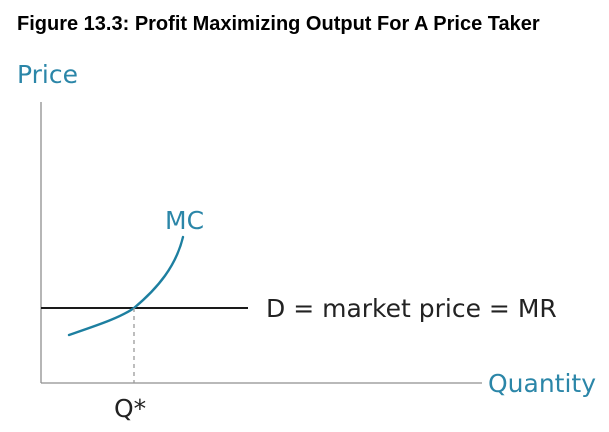 This screenshot has height=432, width=609. Describe the element at coordinates (130, 408) in the screenshot. I see `q-star-label: Q*` at that location.